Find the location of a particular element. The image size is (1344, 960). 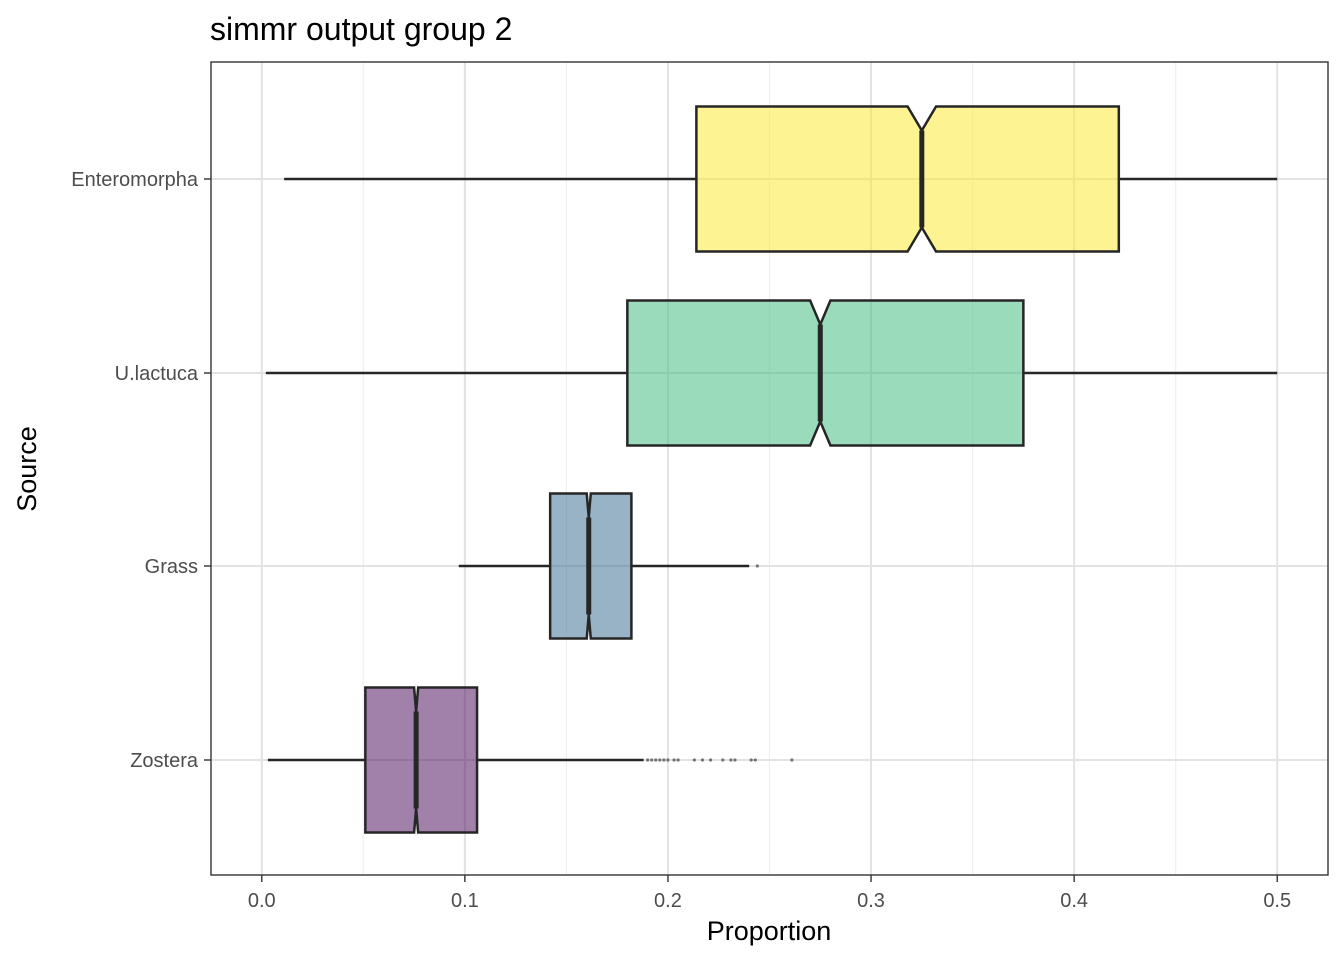

y-tick-label: Grass is located at coordinates (171, 567).